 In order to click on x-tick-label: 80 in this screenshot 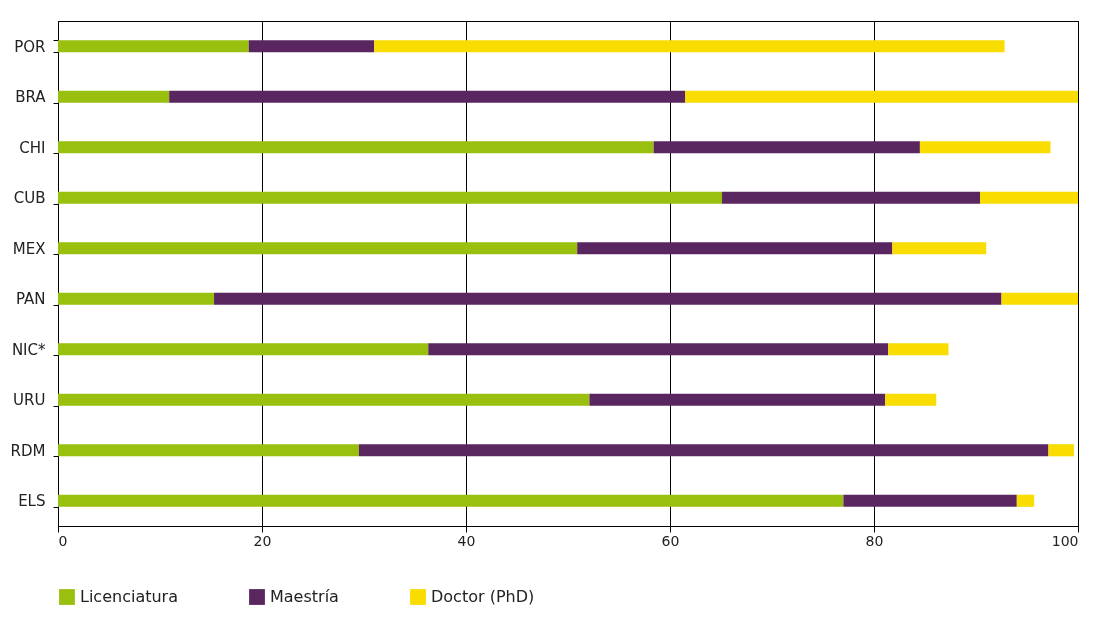, I will do `click(874, 540)`.